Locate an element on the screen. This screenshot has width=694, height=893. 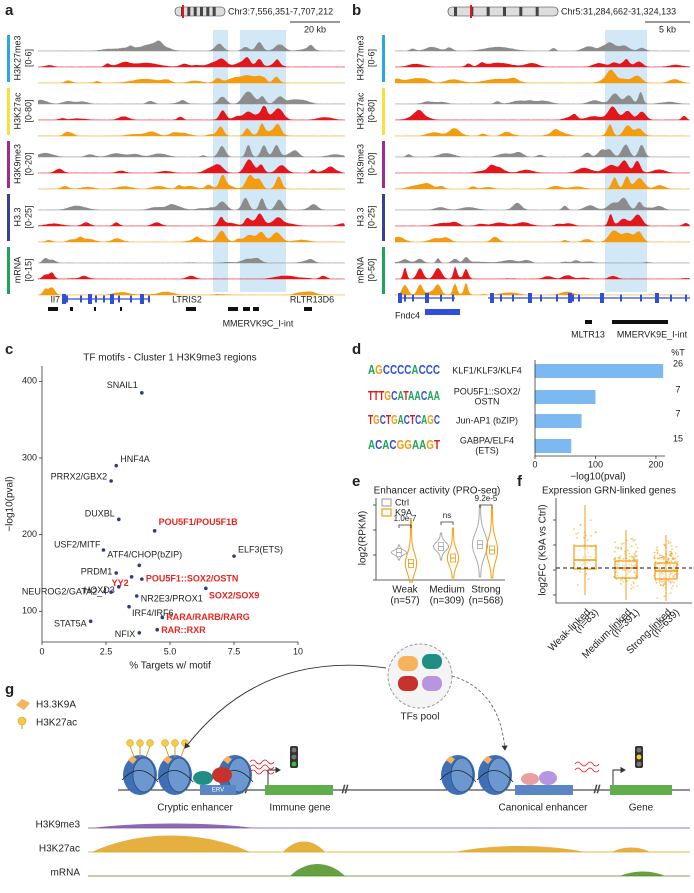
chart-title: Expression GRN-linked genes is located at coordinates (609, 491).